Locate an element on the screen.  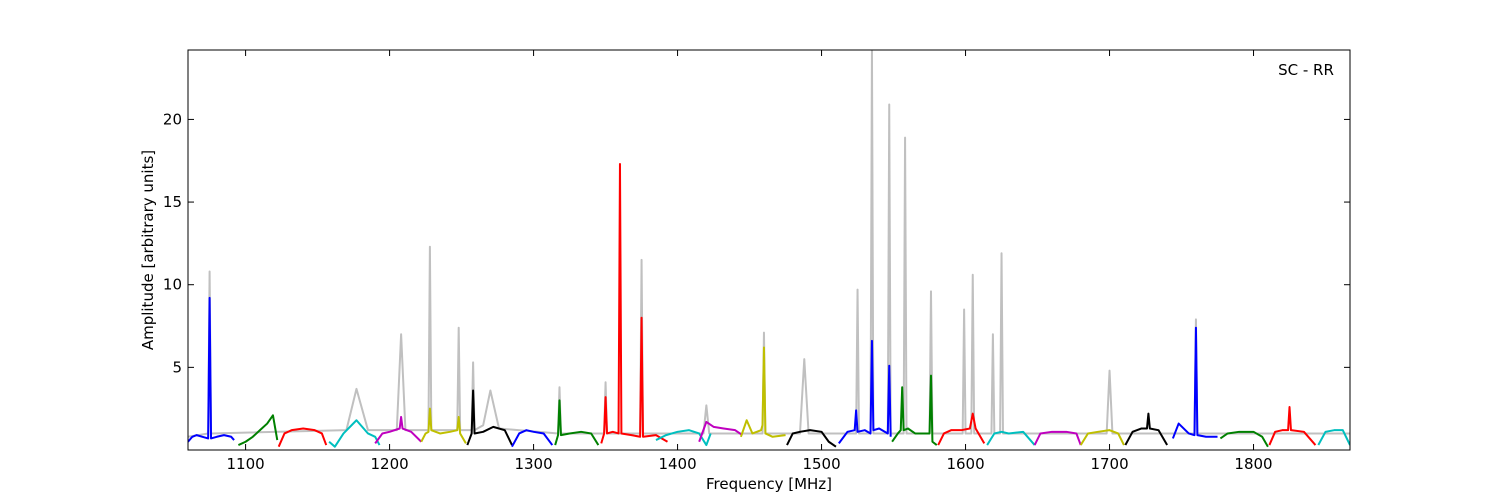
x-tick-label: 1600 is located at coordinates (965, 464).